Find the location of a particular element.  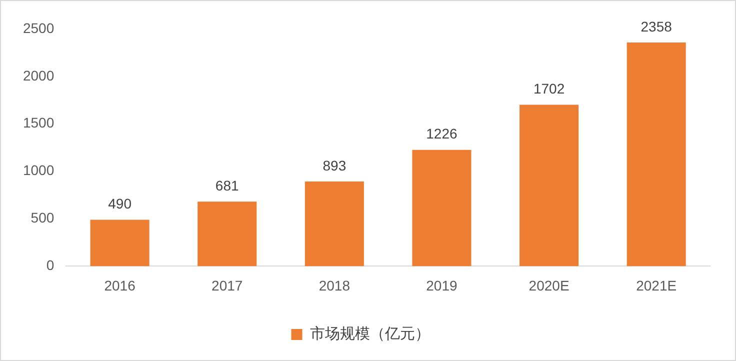

y-tick-label: 1500 is located at coordinates (38, 122).